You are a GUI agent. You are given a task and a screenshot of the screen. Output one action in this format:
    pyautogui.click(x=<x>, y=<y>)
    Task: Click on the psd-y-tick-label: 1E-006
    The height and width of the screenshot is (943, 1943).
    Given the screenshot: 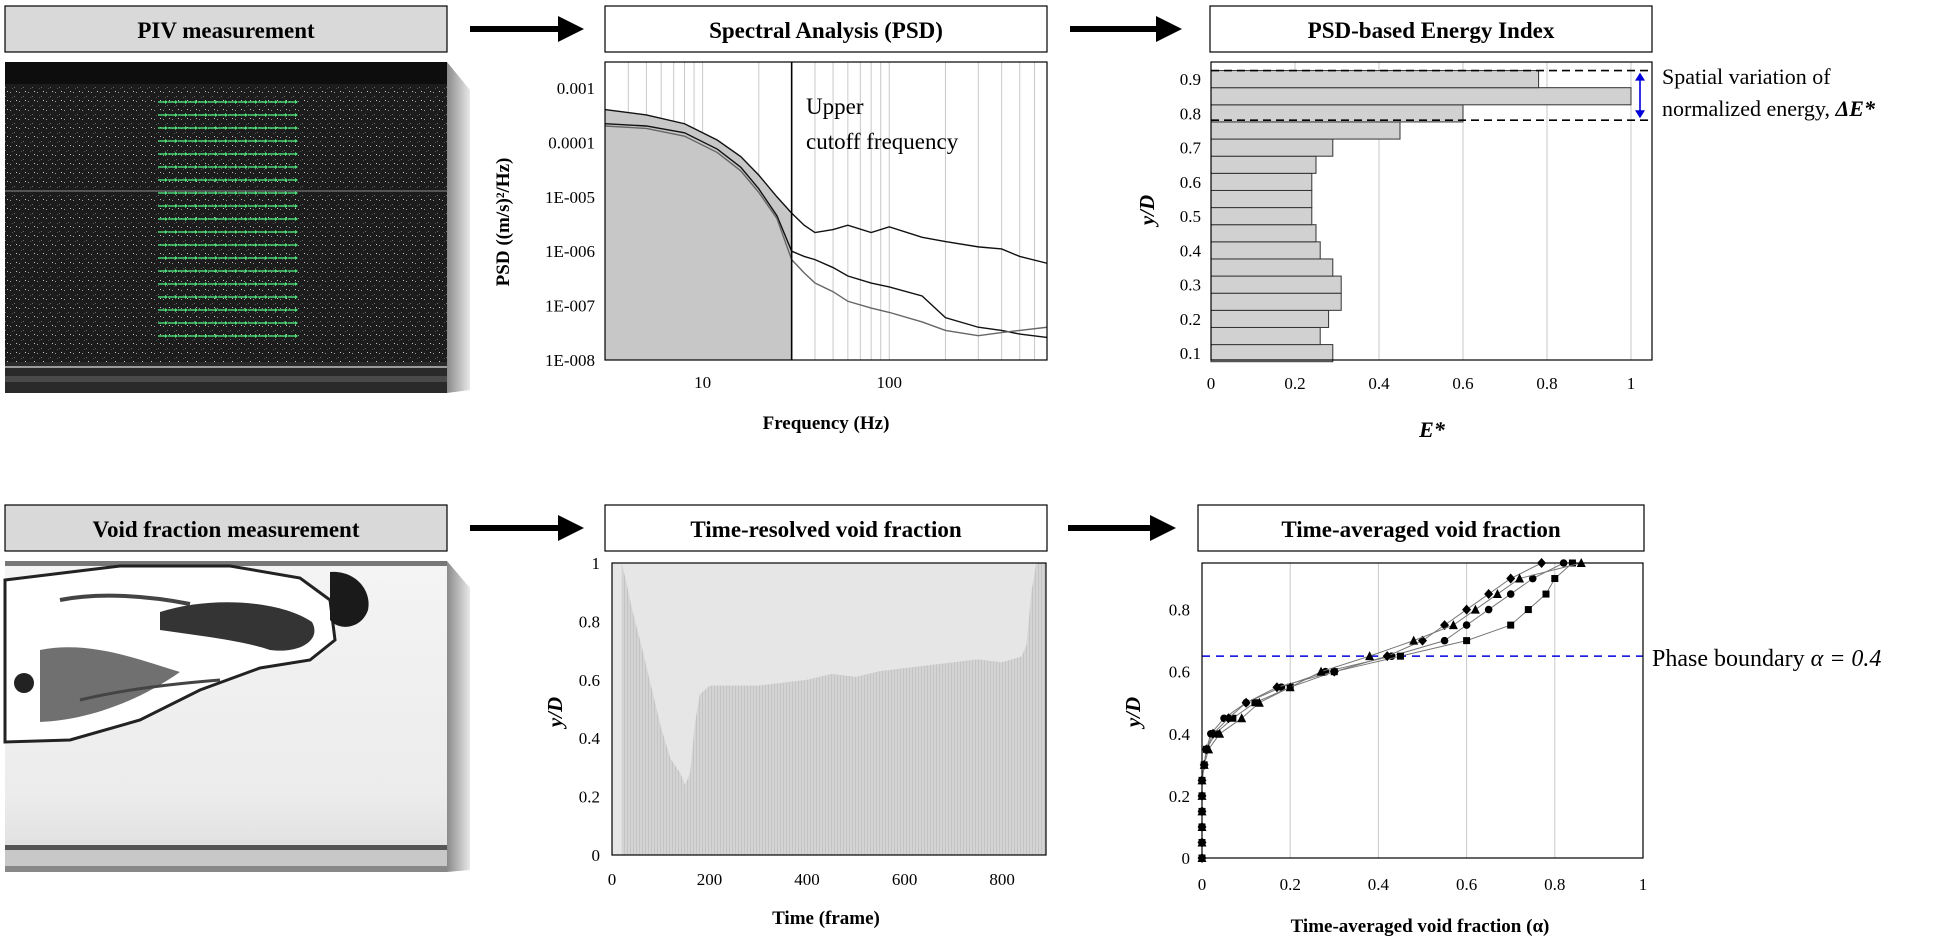 What is the action you would take?
    pyautogui.click(x=570, y=251)
    